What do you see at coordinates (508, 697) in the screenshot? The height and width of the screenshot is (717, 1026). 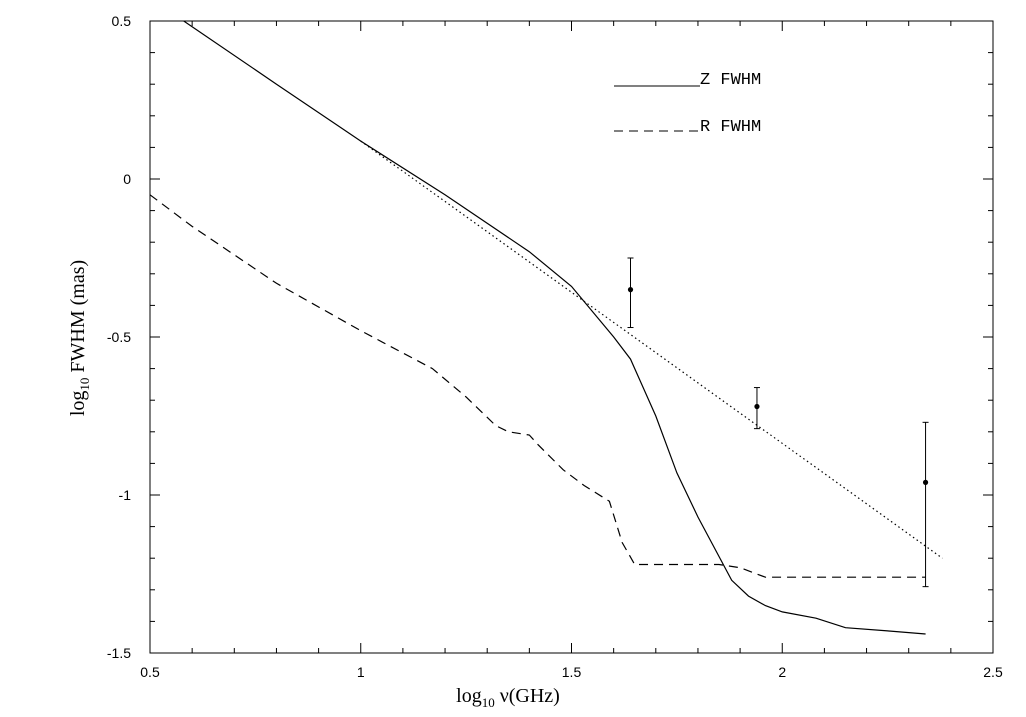 I see `x-axis-title: log10 ν(GHz)` at bounding box center [508, 697].